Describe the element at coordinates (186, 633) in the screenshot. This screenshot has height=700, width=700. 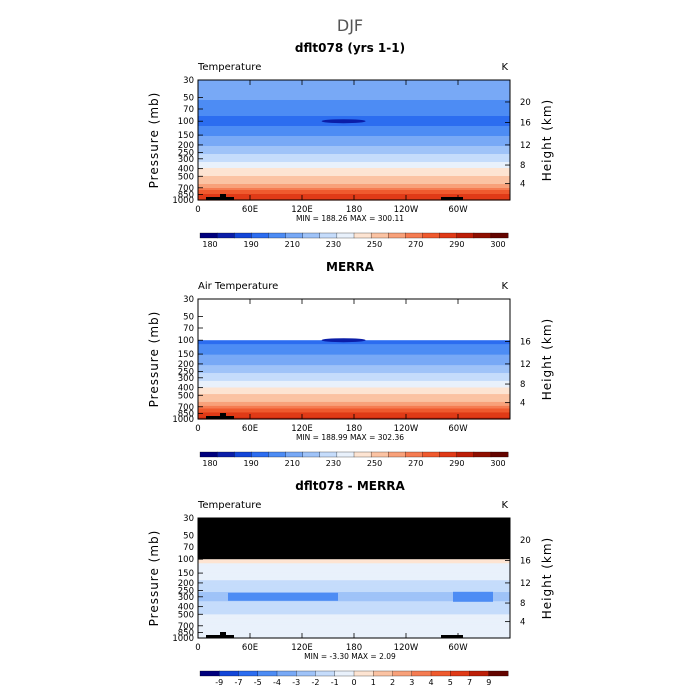
I see `y-tick-label: 850` at that location.